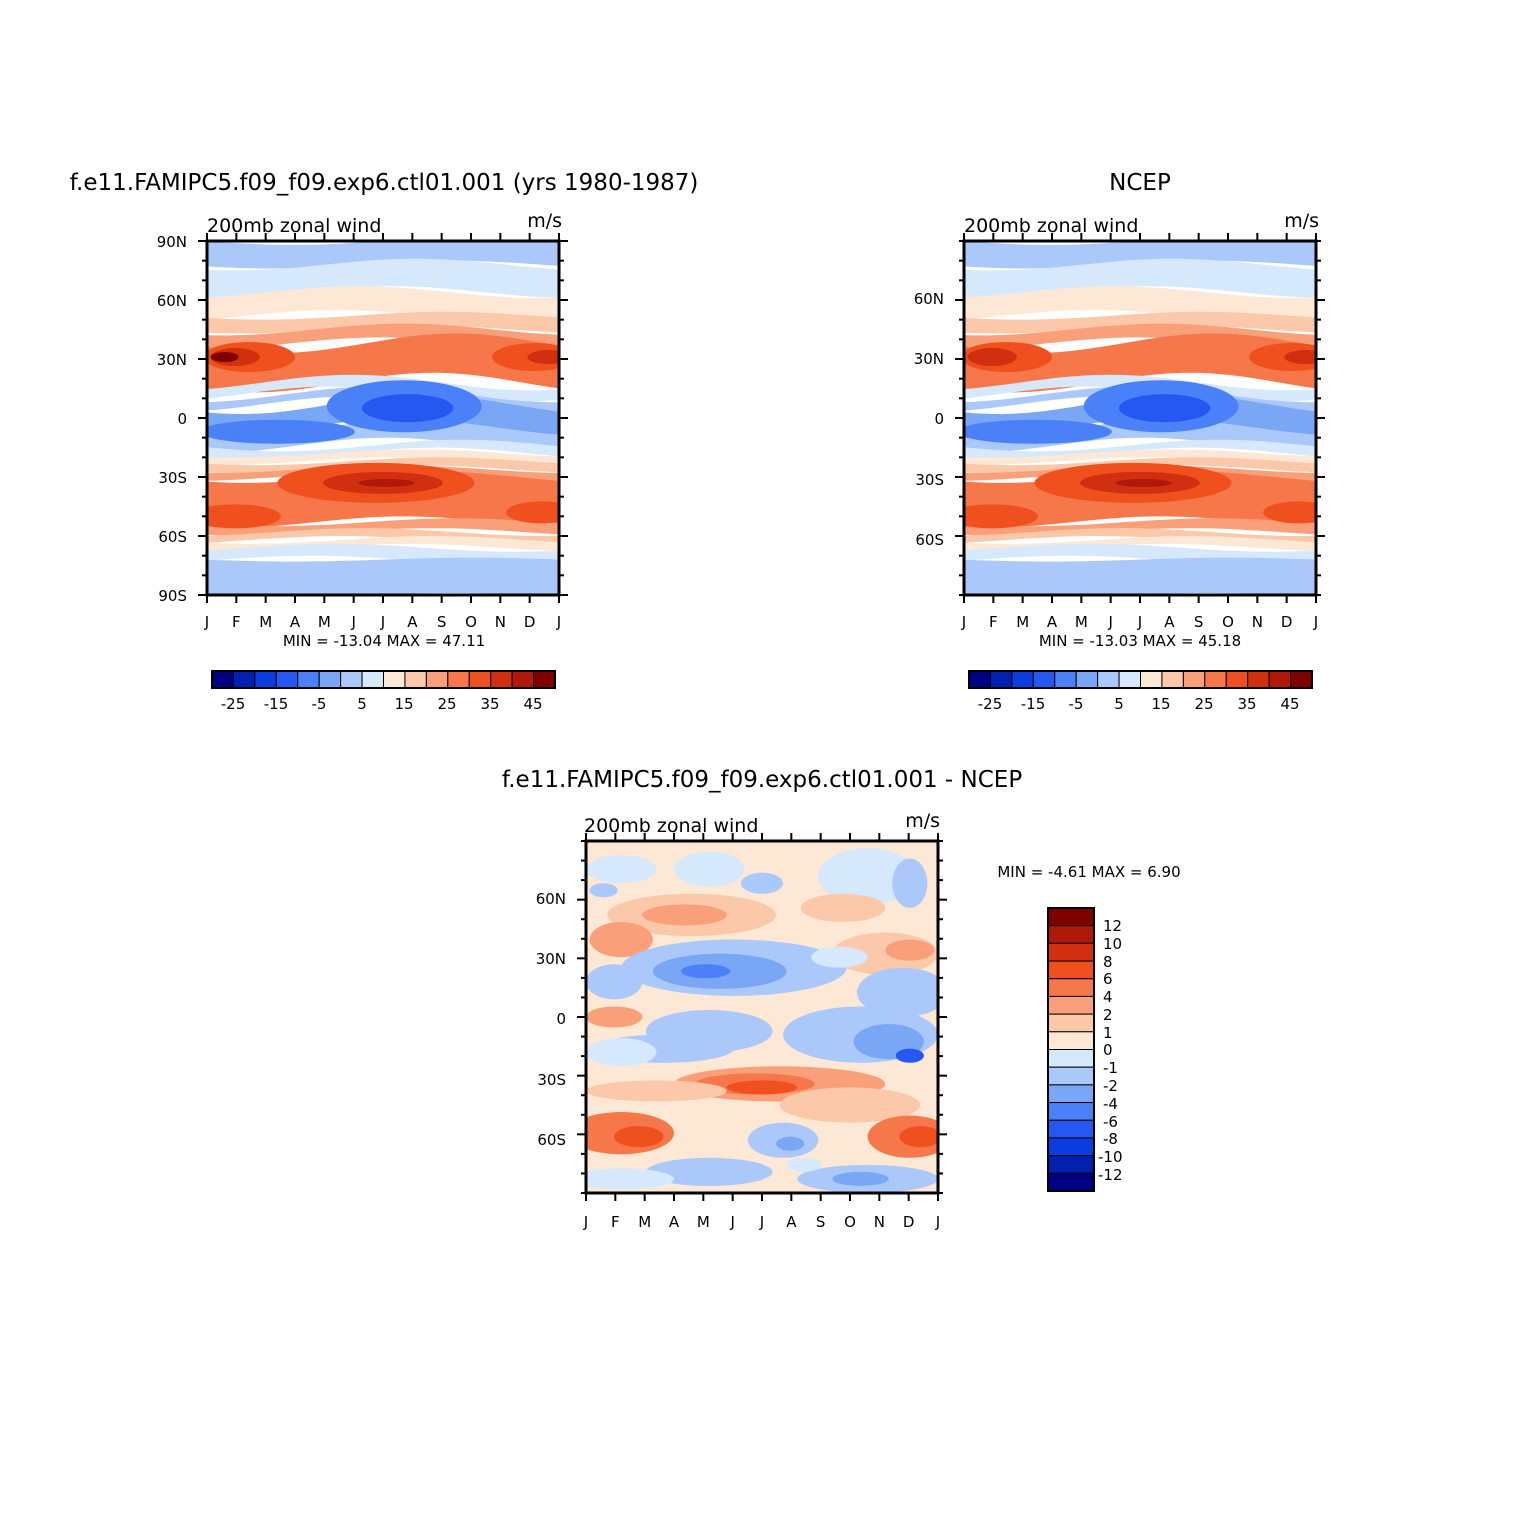  Describe the element at coordinates (551, 1019) in the screenshot. I see `panel-diff-y-tick-labels: 60N 30N 0 30S 60S` at that location.